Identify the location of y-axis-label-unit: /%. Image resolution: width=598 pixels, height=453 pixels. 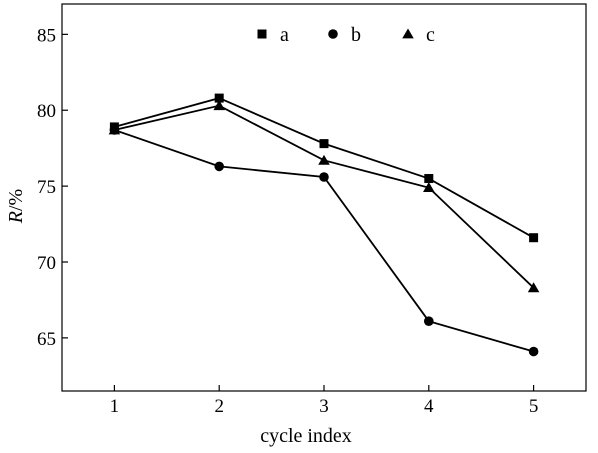
(16, 200).